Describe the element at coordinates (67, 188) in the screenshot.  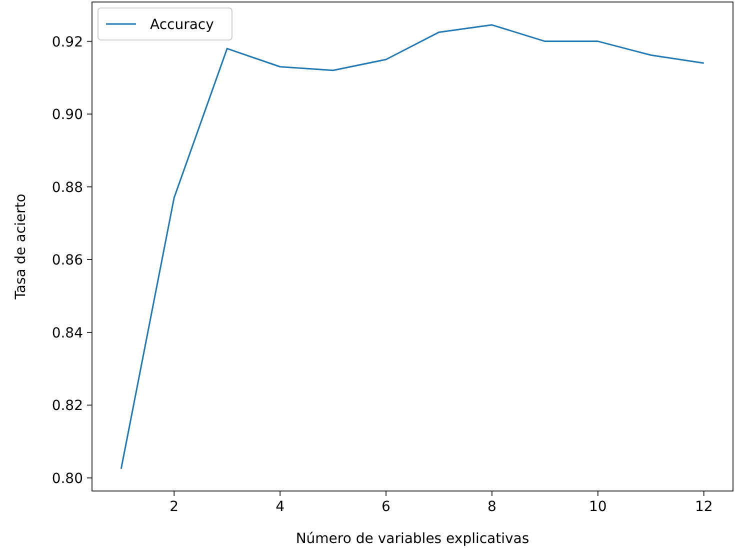
I see `y-tick-label: 0.88` at that location.